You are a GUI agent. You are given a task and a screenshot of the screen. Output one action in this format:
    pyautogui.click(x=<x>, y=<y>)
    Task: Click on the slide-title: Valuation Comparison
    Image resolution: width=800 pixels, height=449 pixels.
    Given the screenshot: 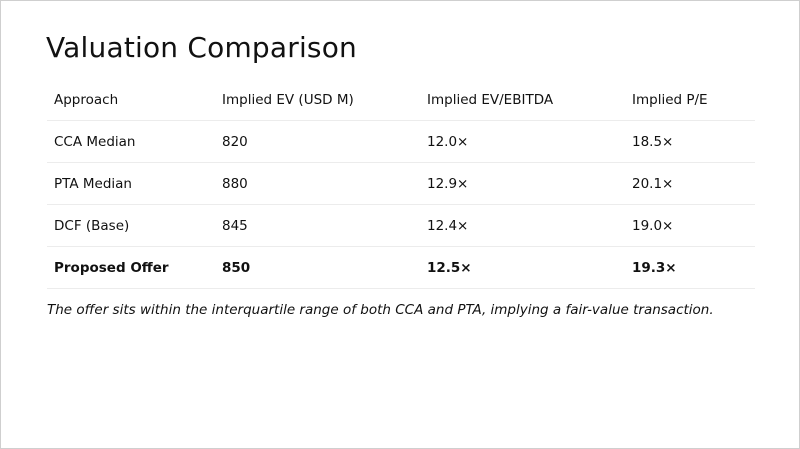 What is the action you would take?
    pyautogui.click(x=202, y=47)
    